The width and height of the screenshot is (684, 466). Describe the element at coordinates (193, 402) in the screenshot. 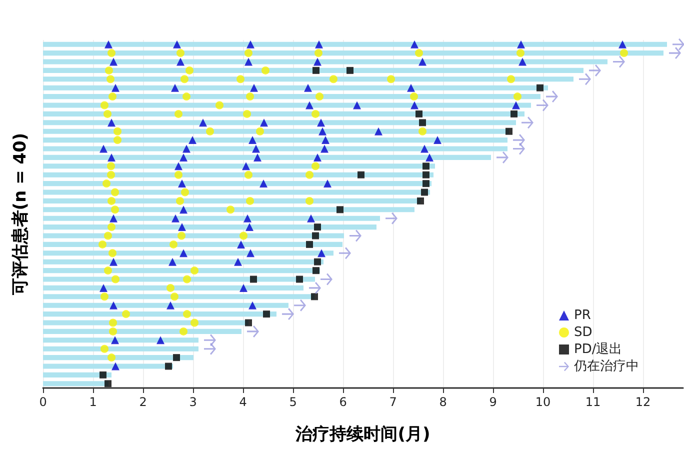

I see `x-tick-label: 3` at that location.